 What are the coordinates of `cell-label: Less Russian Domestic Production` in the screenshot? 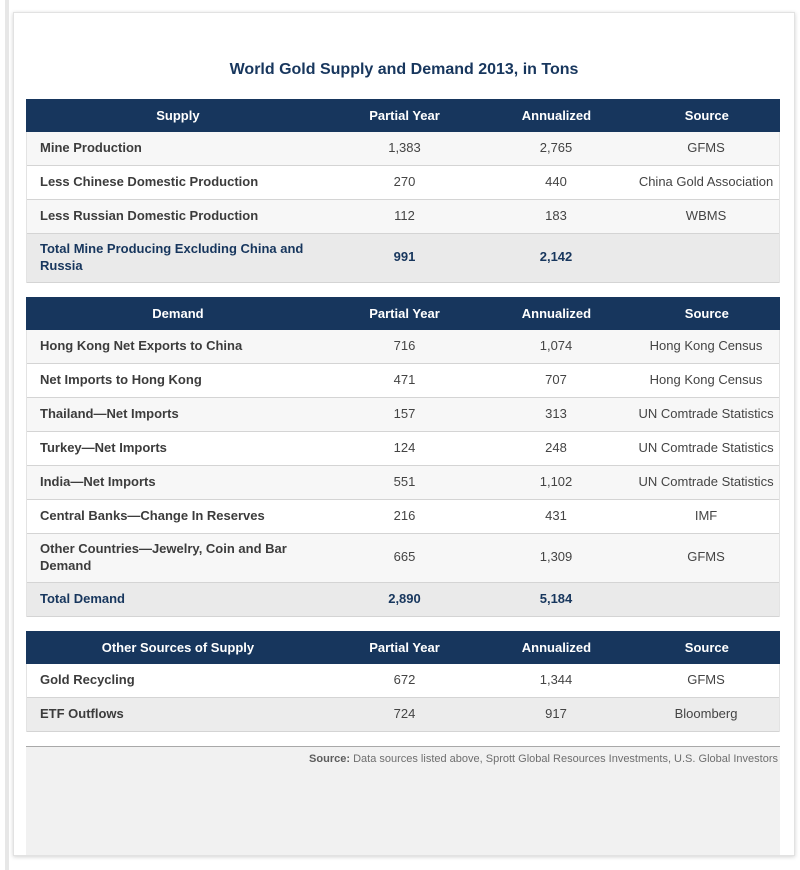 It's located at (149, 216).